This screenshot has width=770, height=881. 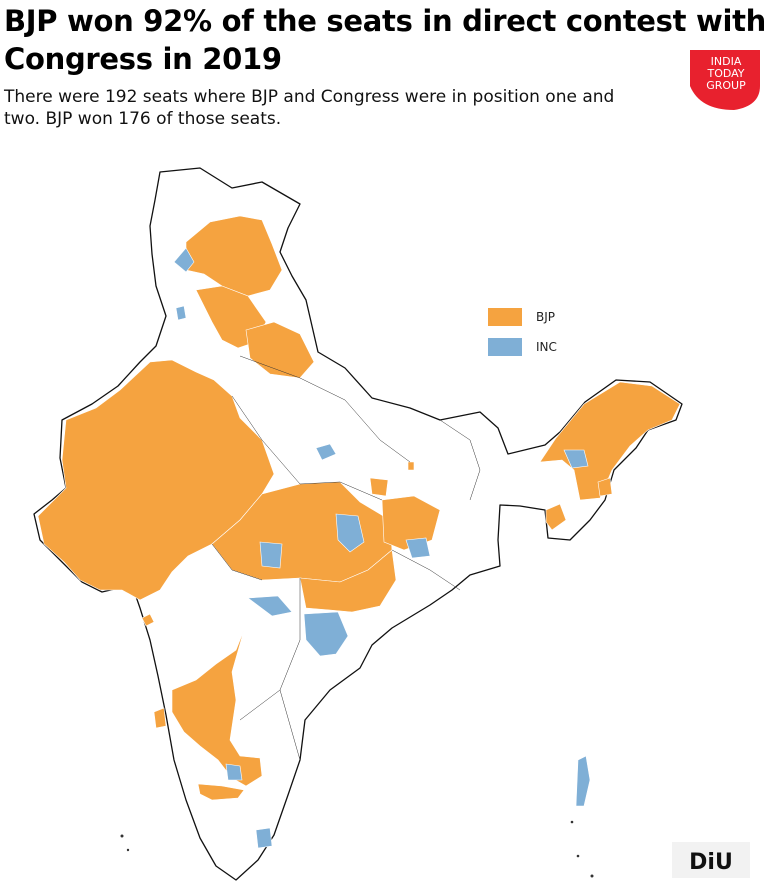 I want to click on inc-region-karnataka, so click(x=234, y=772).